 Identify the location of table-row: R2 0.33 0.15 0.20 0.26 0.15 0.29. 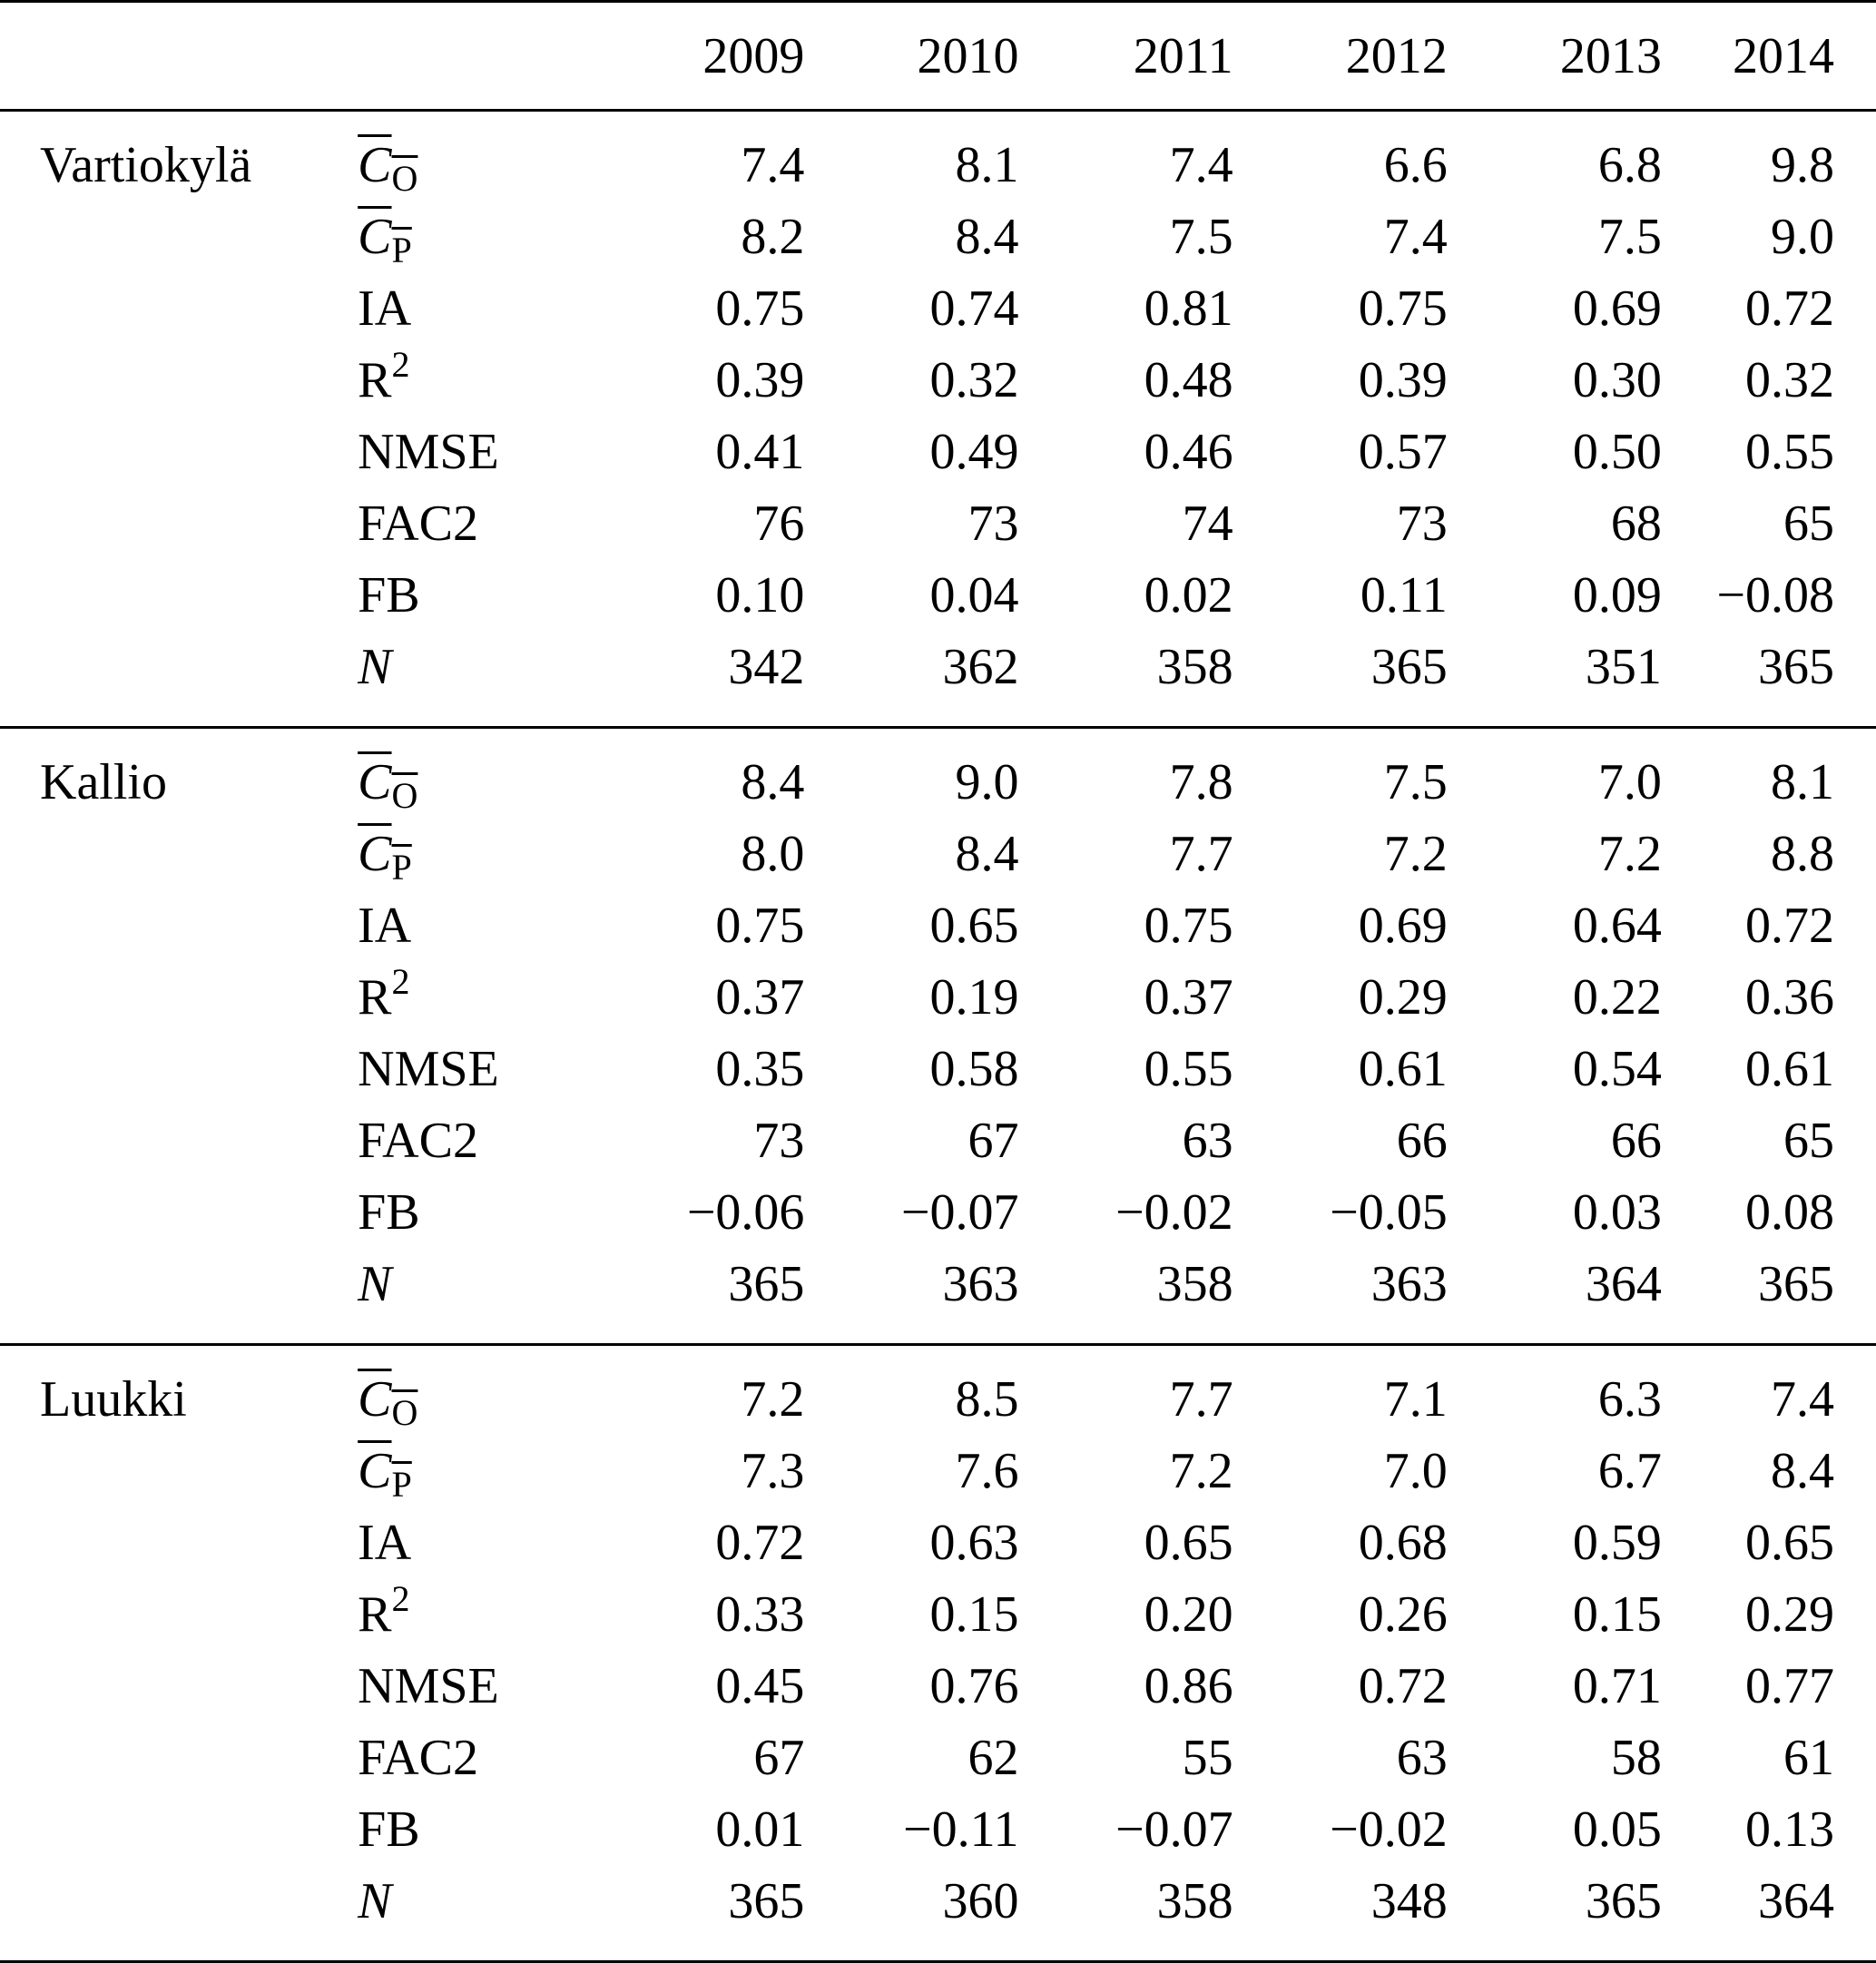
(938, 1615).